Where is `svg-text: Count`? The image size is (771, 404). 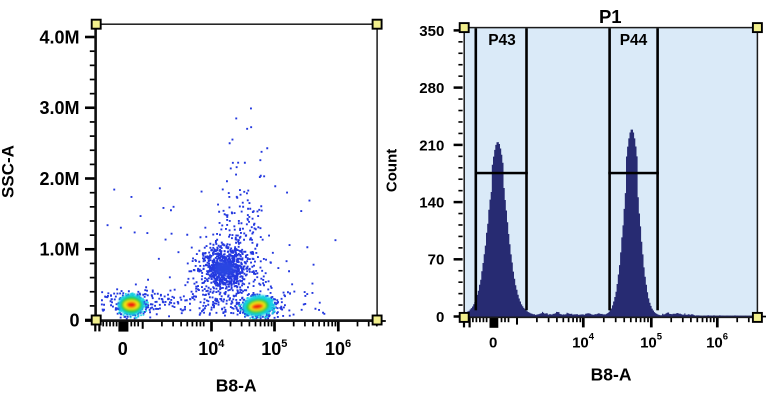 svg-text: Count is located at coordinates (391, 170).